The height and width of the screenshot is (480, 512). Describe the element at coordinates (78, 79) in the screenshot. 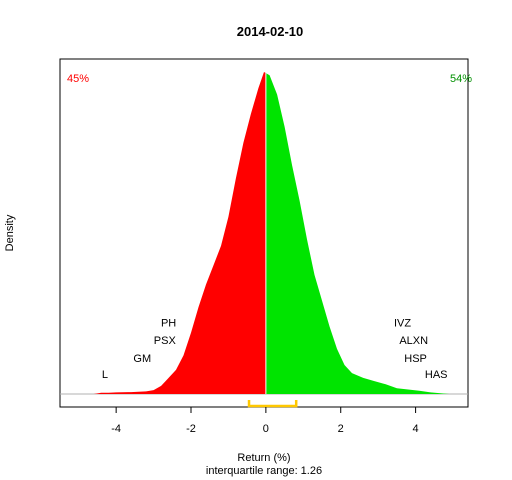

I see `negative-share-label: 45%` at that location.